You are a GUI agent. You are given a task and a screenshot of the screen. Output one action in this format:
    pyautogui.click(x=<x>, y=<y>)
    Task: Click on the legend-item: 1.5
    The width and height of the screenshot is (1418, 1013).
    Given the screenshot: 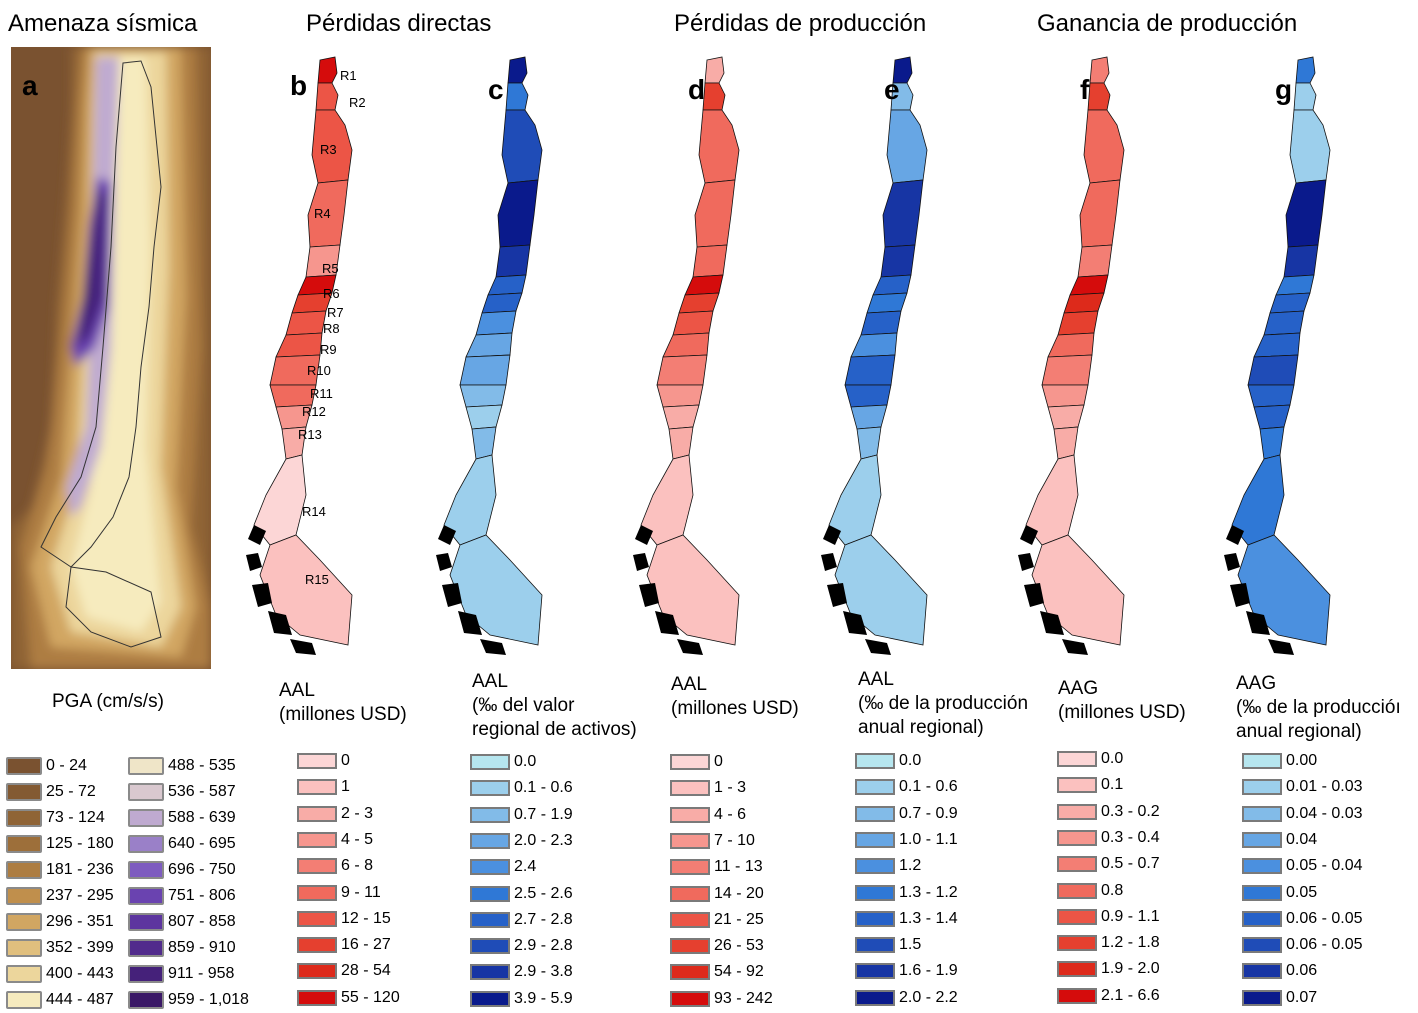 What is the action you would take?
    pyautogui.click(x=888, y=945)
    